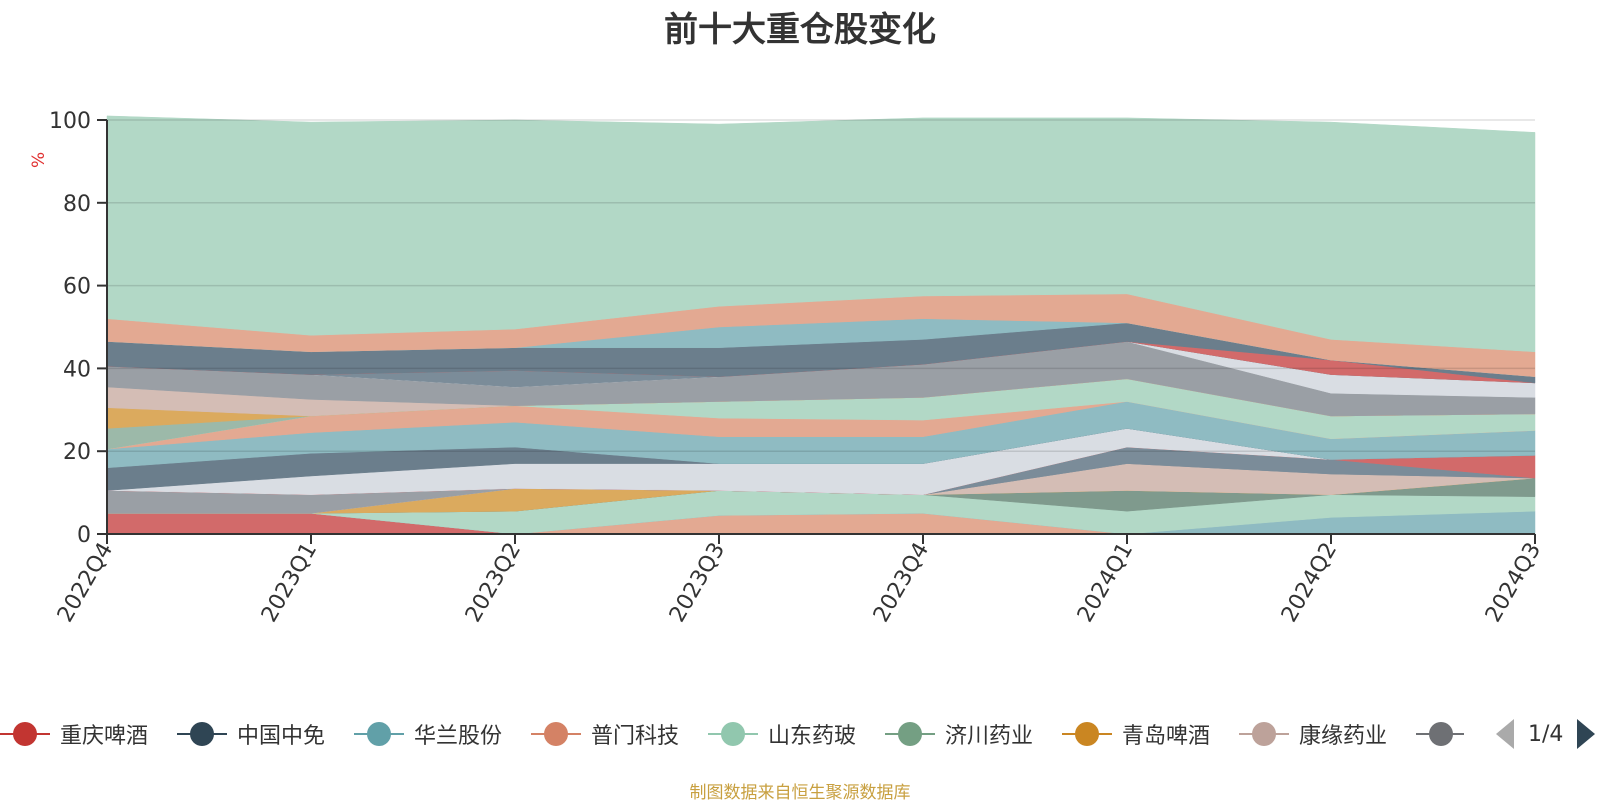 This screenshot has height=803, width=1600. What do you see at coordinates (635, 736) in the screenshot?
I see `legend-label: 普门科技` at bounding box center [635, 736].